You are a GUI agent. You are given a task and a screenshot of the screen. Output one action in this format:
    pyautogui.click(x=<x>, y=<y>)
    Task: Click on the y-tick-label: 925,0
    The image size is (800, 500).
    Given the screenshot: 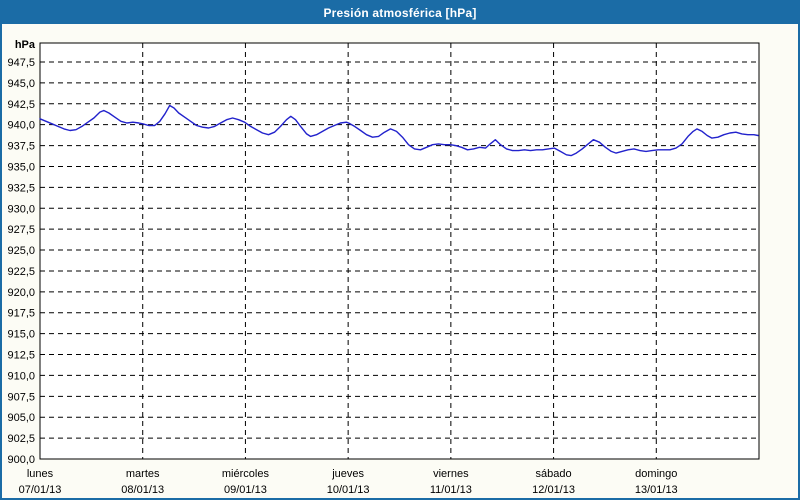 What is the action you would take?
    pyautogui.click(x=21, y=251)
    